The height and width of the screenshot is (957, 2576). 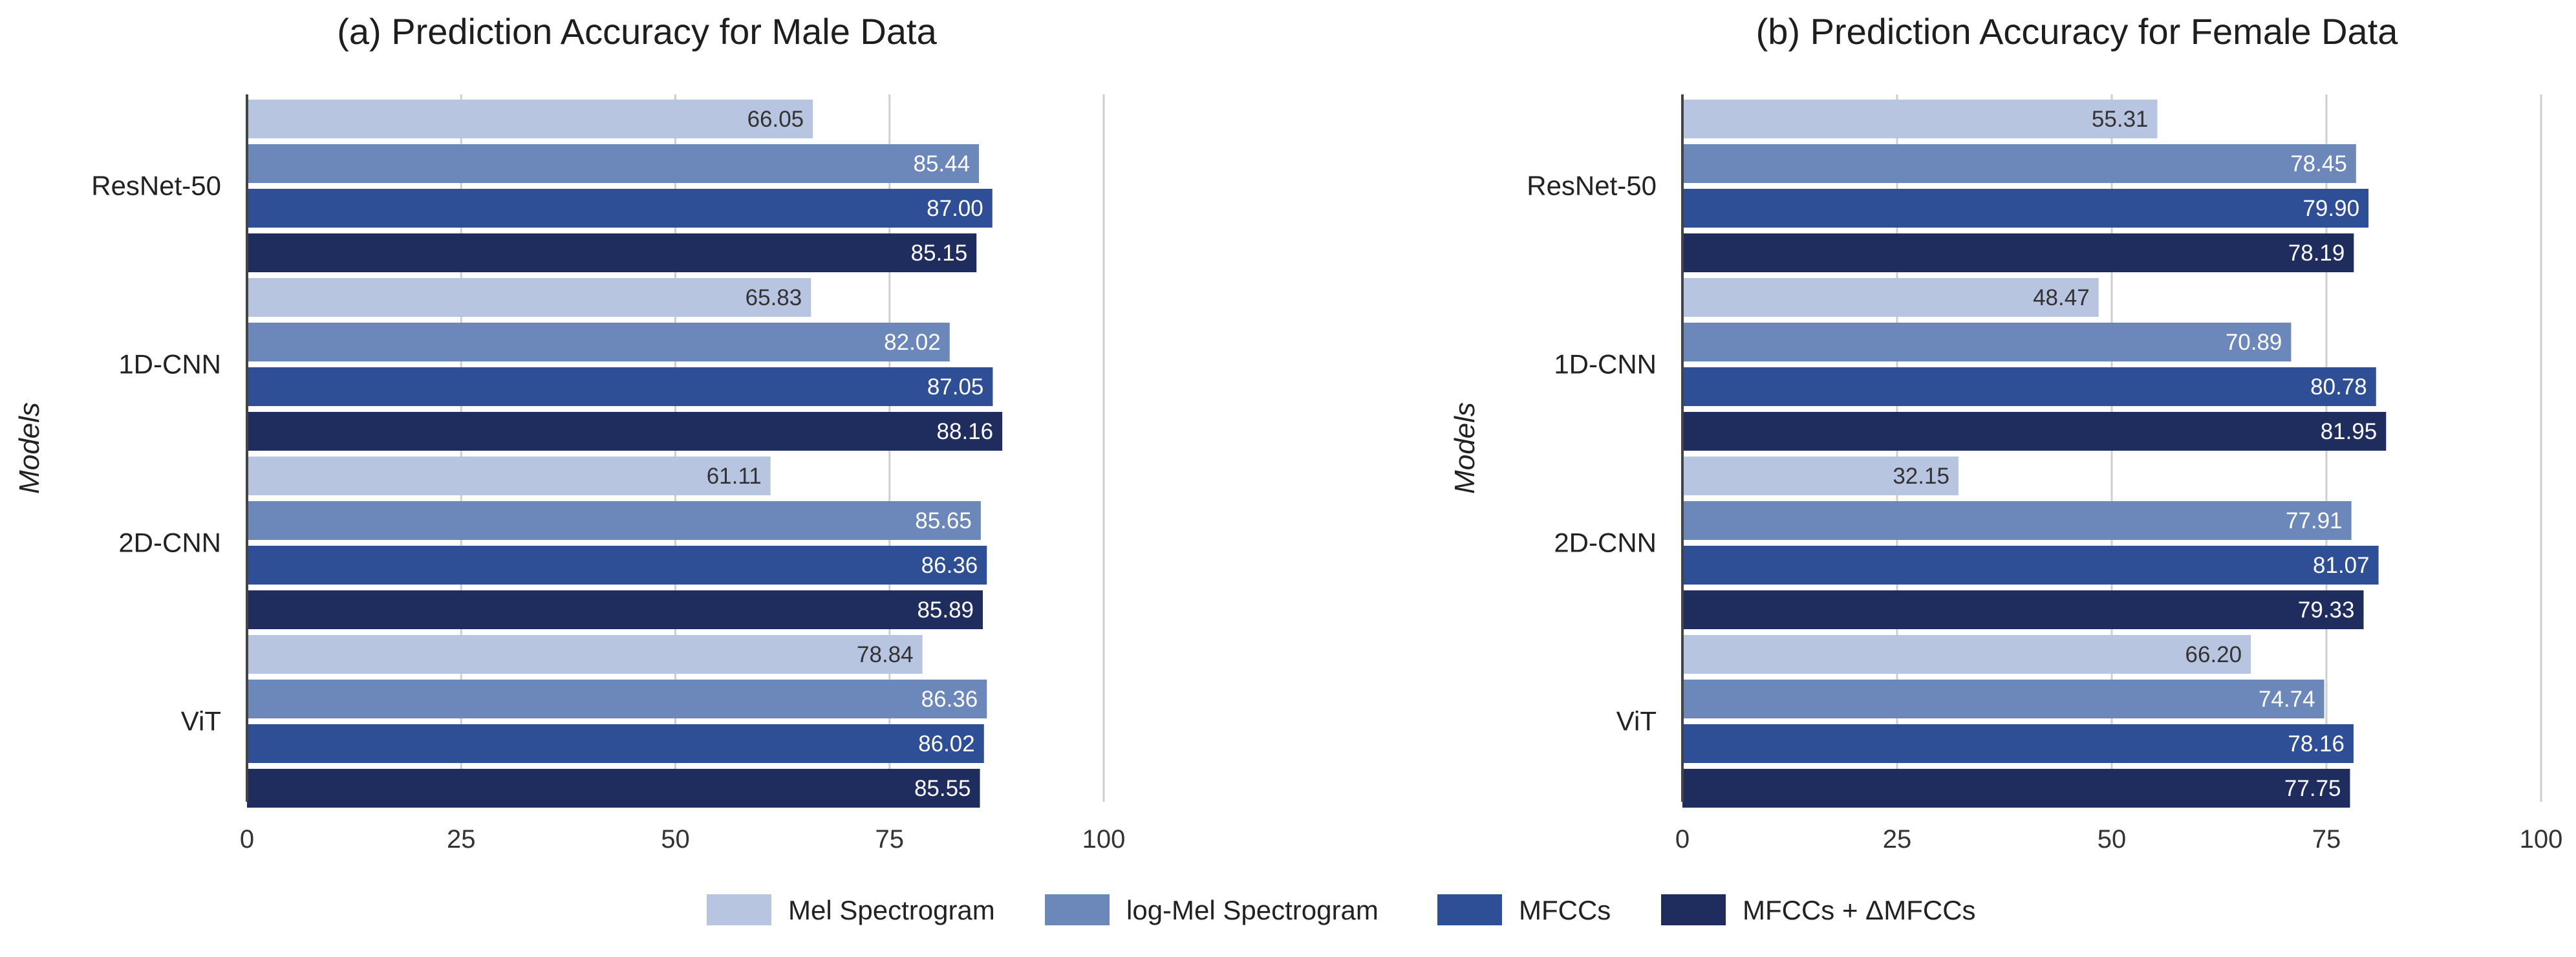 What do you see at coordinates (2213, 654) in the screenshot?
I see `bar-value-label: 66.20` at bounding box center [2213, 654].